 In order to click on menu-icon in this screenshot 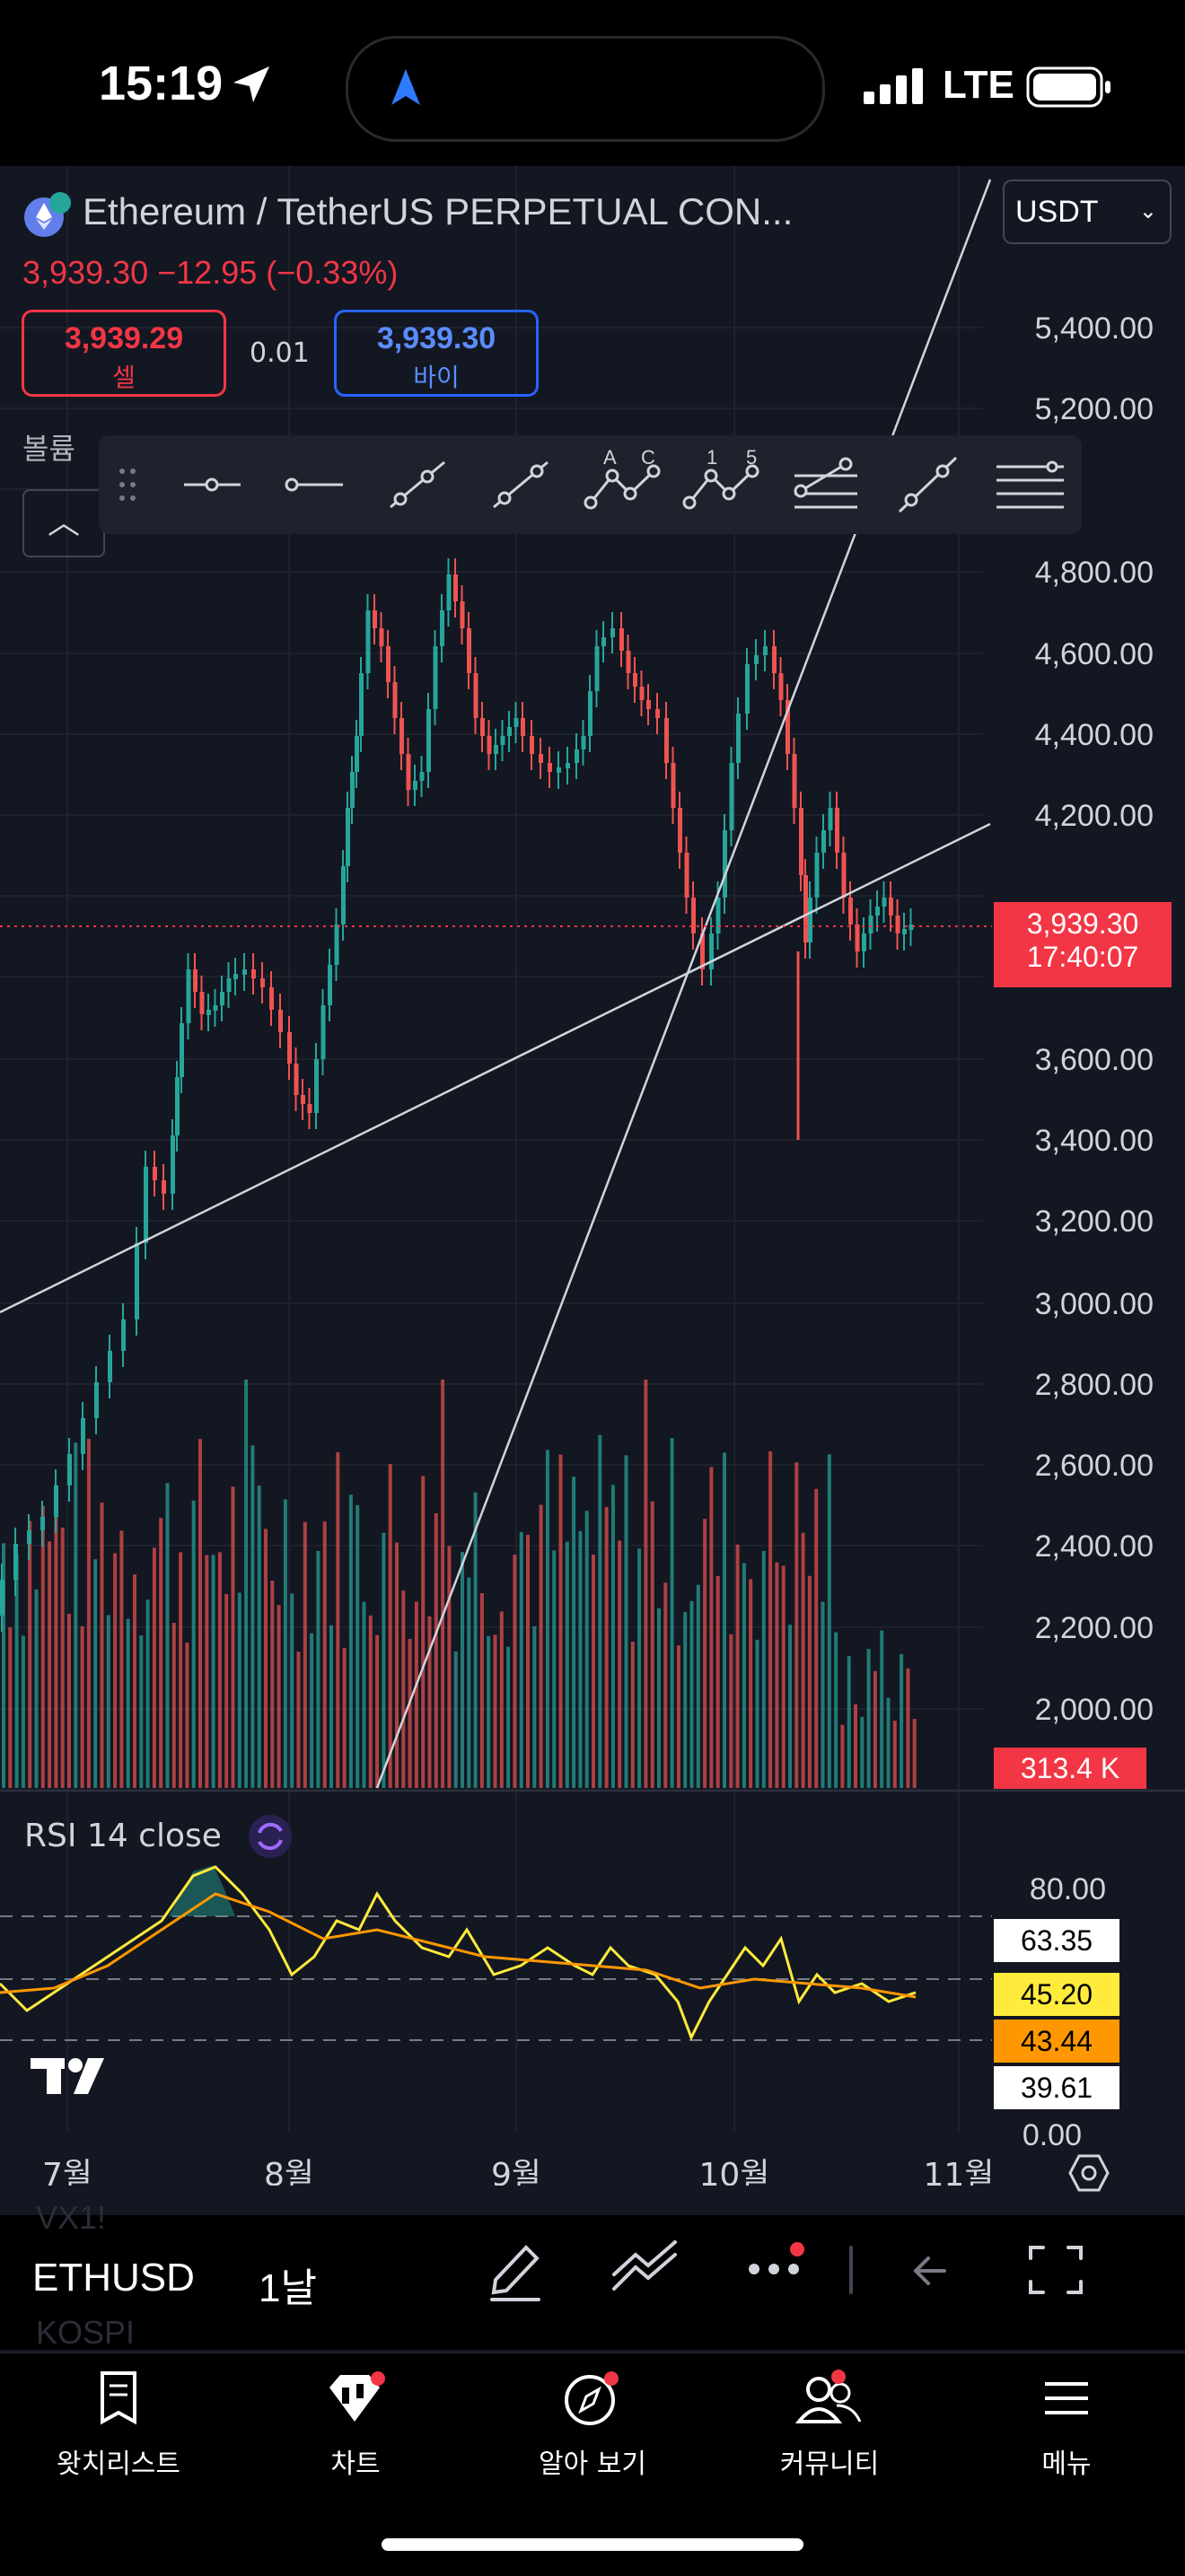, I will do `click(1066, 2398)`.